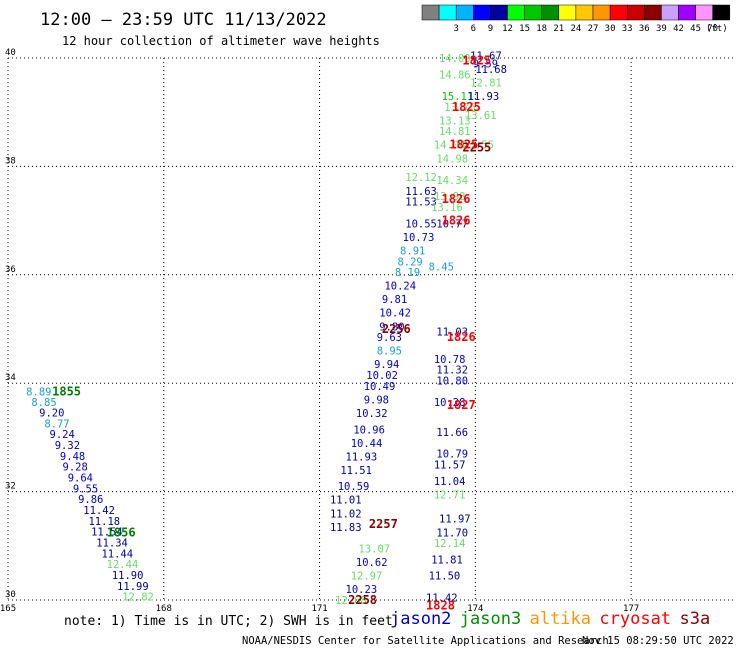  Describe the element at coordinates (62, 435) in the screenshot. I see `wave-height-value: 9.24` at that location.